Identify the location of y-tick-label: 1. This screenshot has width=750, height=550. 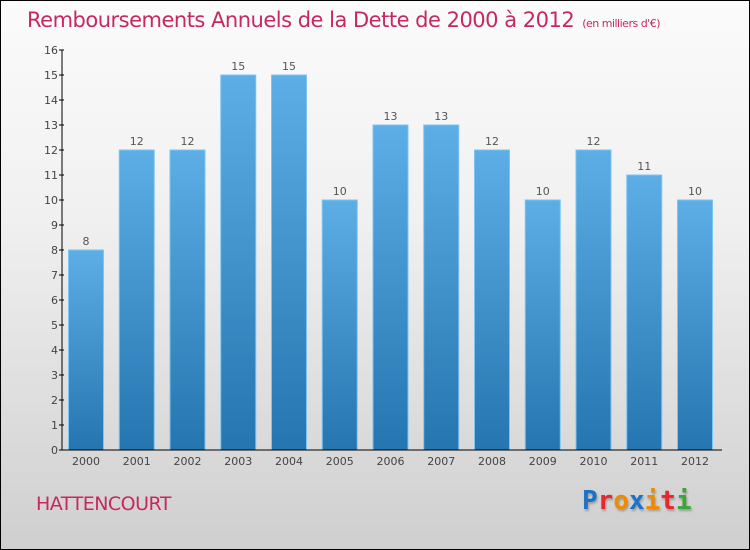
(54, 425).